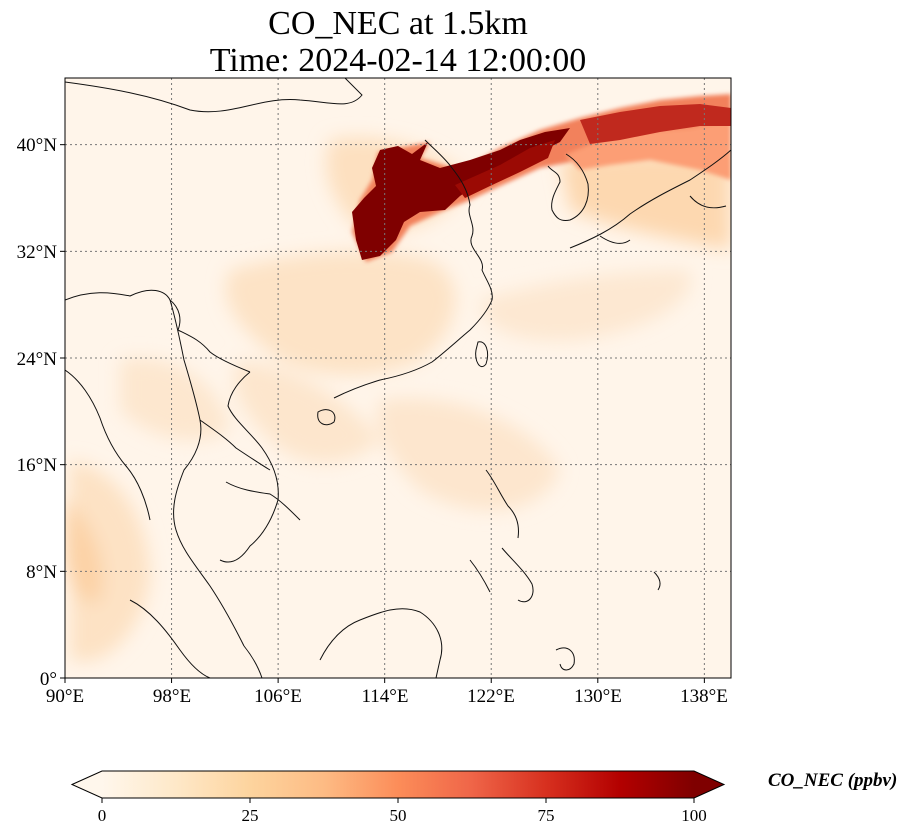 This screenshot has width=920, height=836. Describe the element at coordinates (491, 696) in the screenshot. I see `lon-tick-label: 122°E` at that location.